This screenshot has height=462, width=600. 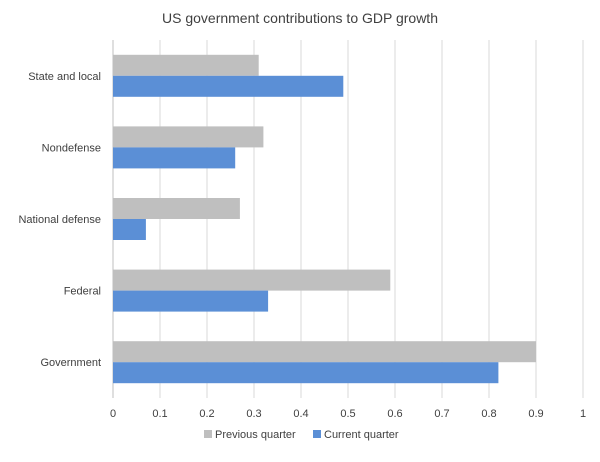 I want to click on x-tick-label: 0.4, so click(x=300, y=414).